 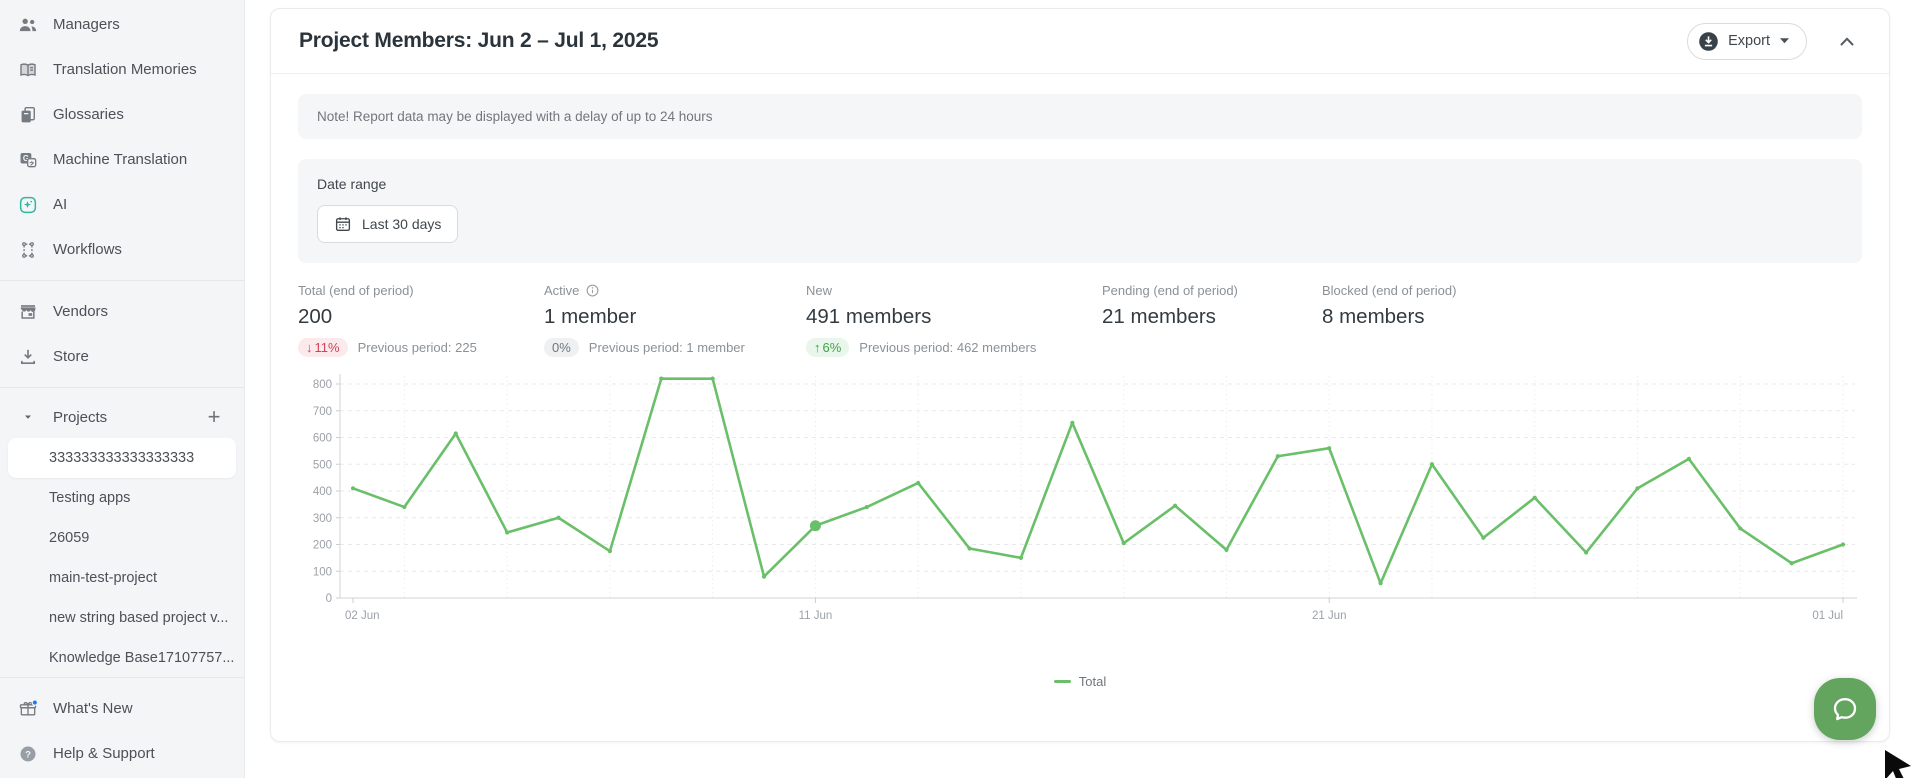 I want to click on export-icon, so click(x=1708, y=41).